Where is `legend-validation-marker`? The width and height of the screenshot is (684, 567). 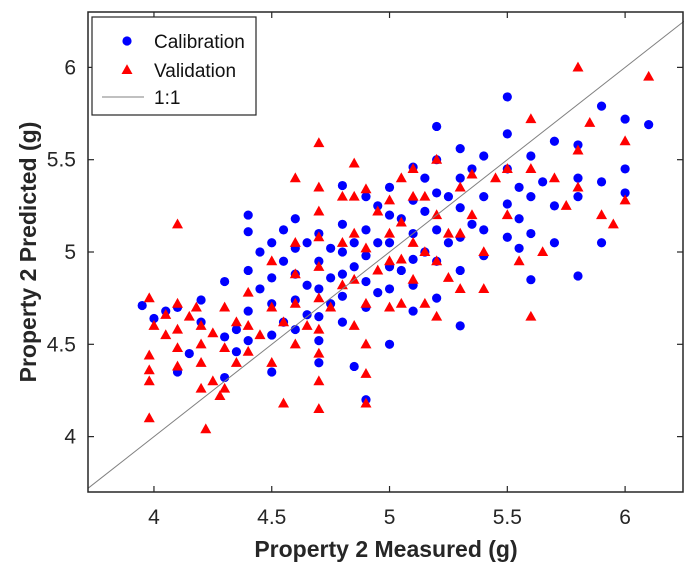
legend-validation-marker is located at coordinates (127, 69).